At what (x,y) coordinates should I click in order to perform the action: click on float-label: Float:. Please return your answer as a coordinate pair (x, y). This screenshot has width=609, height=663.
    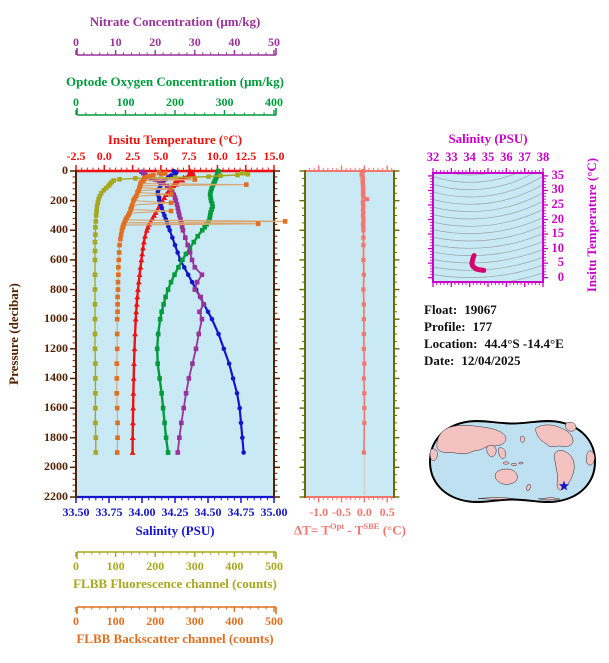
    Looking at the image, I should click on (441, 309).